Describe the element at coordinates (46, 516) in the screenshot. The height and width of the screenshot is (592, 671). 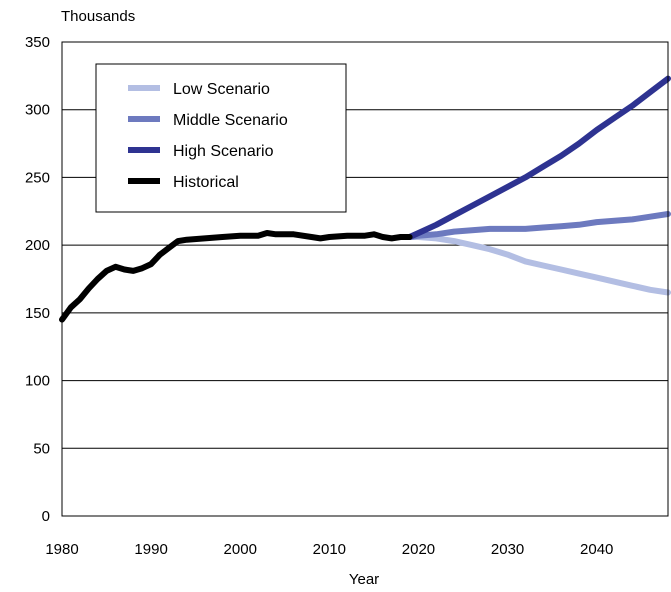
I see `y-tick-label: 0` at that location.